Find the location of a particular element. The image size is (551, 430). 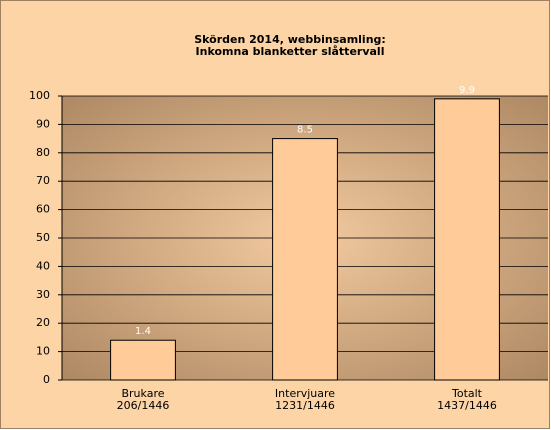

x-tick-label: Brukare is located at coordinates (142, 393).